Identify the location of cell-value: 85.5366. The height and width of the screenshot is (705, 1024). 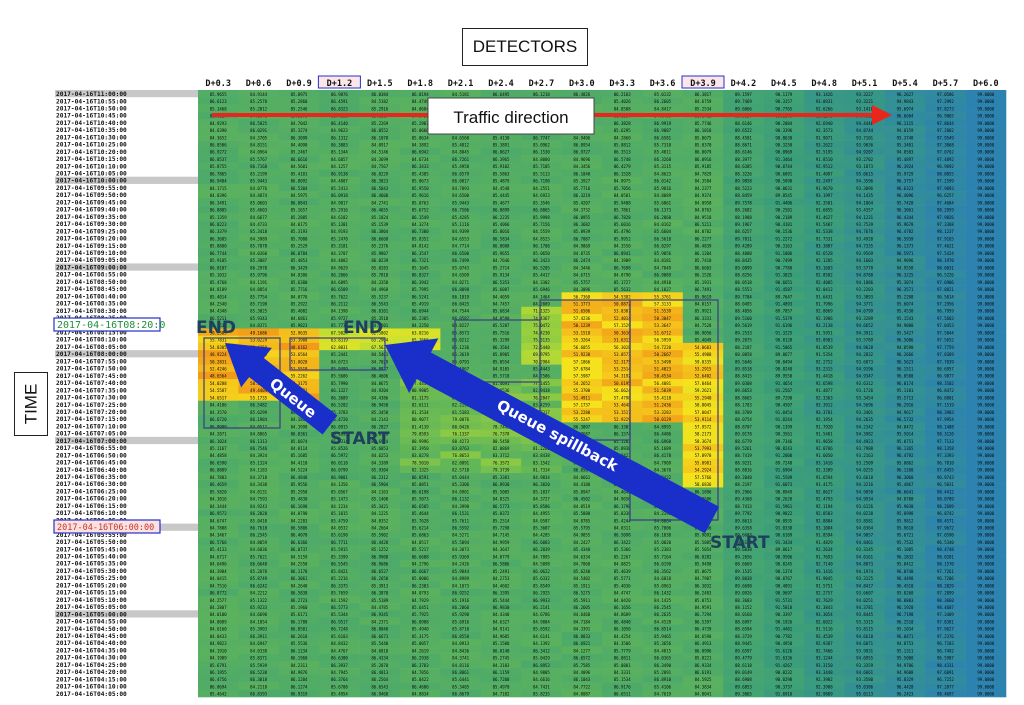
(622, 549).